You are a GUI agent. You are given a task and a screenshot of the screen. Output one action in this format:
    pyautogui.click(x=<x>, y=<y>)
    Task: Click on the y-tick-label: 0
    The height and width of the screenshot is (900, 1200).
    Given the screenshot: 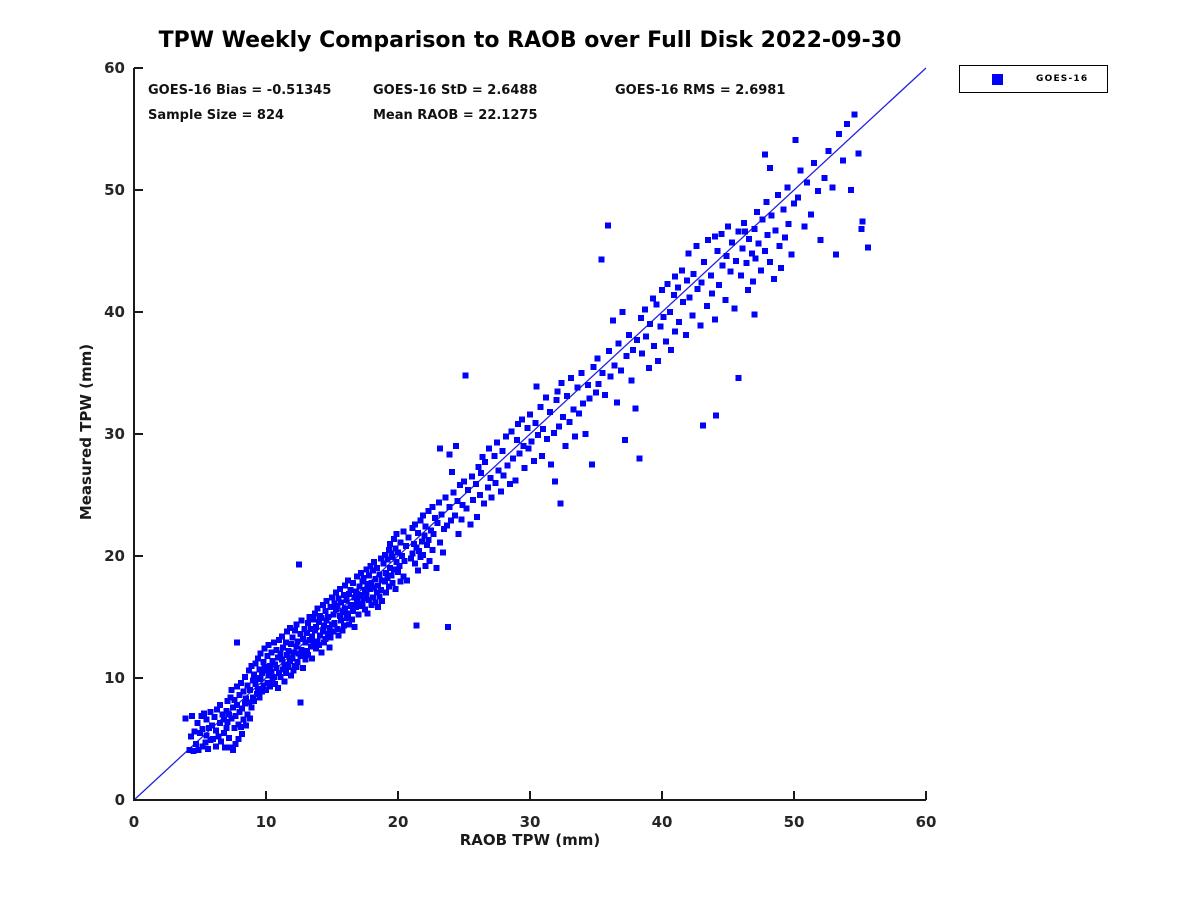 What is the action you would take?
    pyautogui.click(x=120, y=800)
    